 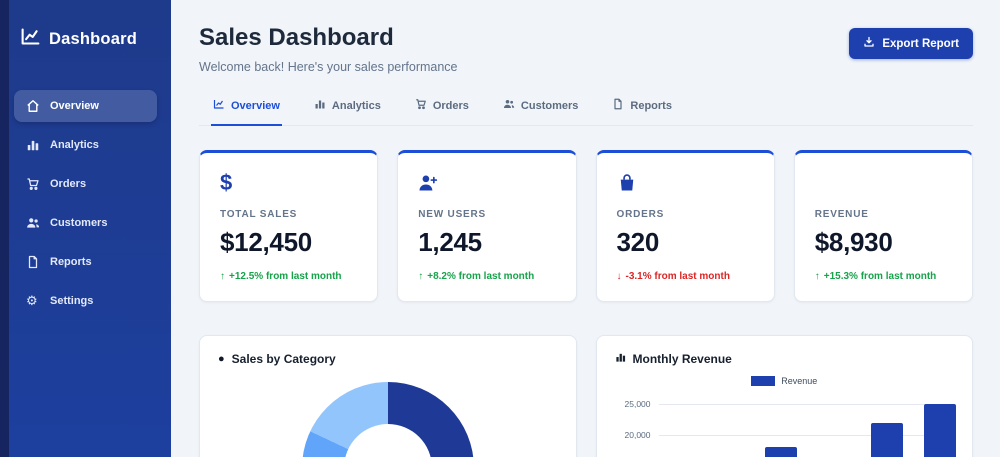 What do you see at coordinates (853, 242) in the screenshot?
I see `stat-value: $8,930` at bounding box center [853, 242].